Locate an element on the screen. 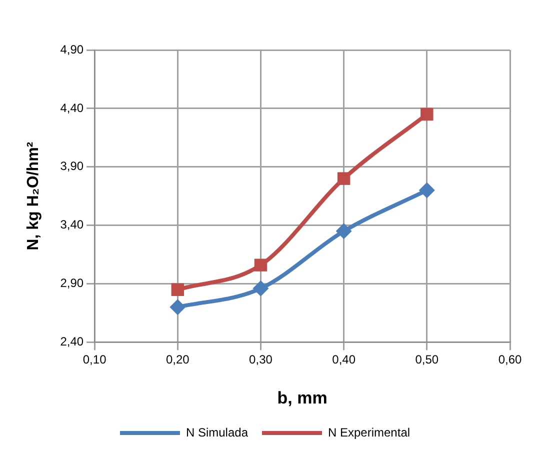 The image size is (535, 459). y-tick-label: 3,40 is located at coordinates (72, 225).